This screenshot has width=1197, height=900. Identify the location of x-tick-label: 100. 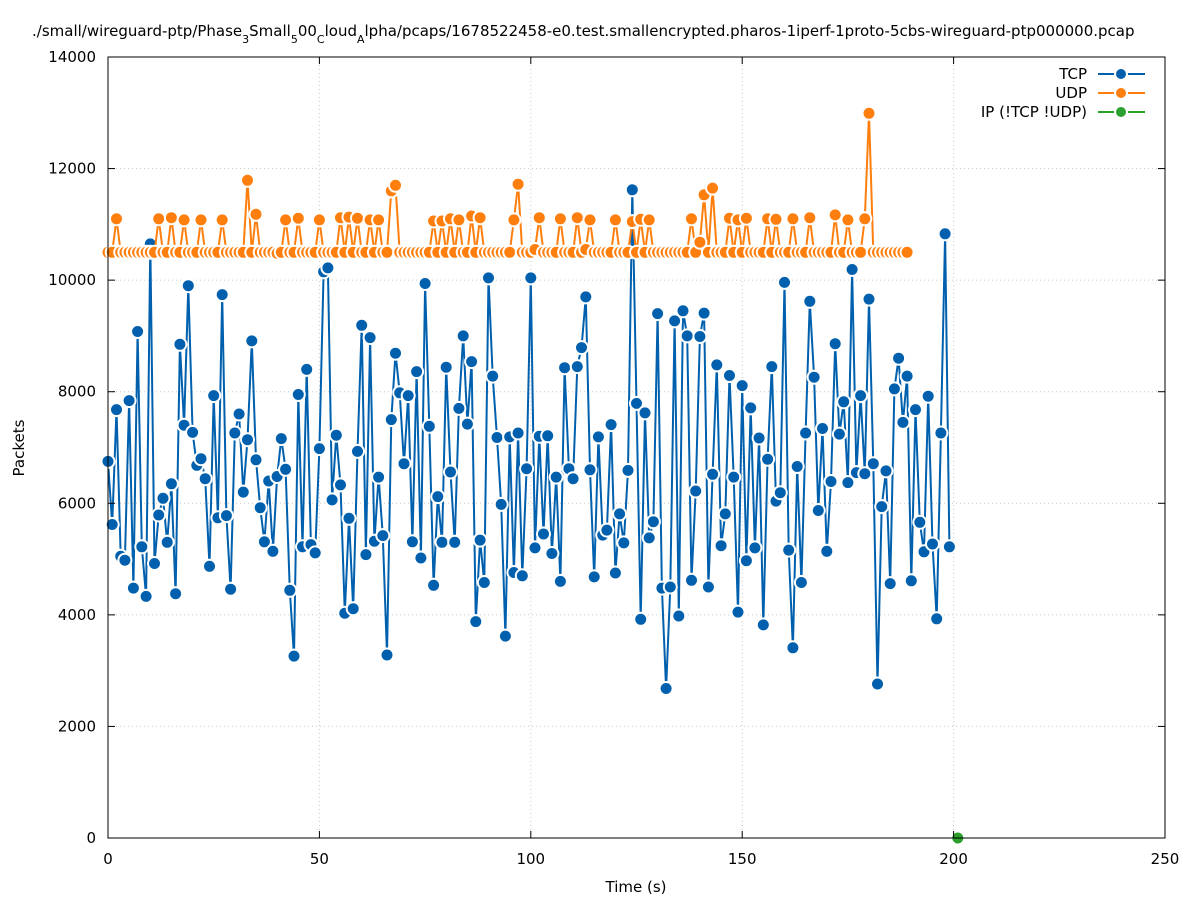
(530, 859).